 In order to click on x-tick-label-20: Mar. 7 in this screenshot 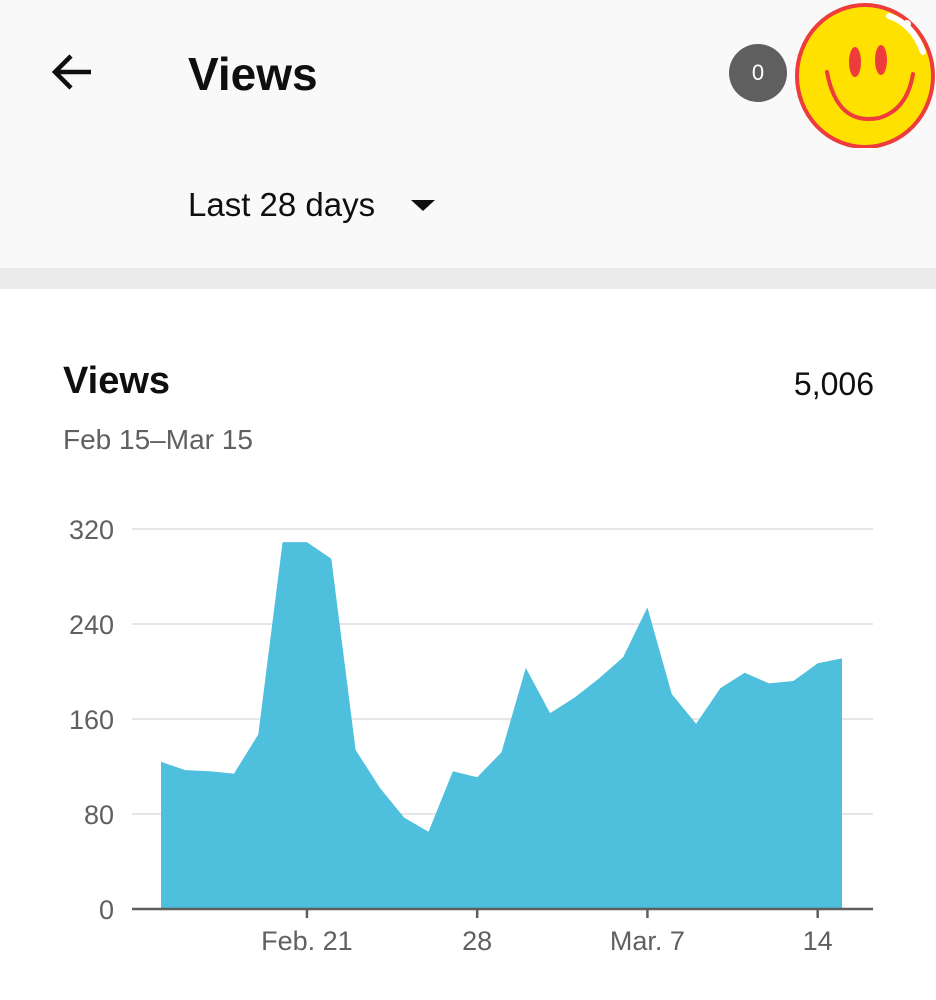, I will do `click(647, 941)`.